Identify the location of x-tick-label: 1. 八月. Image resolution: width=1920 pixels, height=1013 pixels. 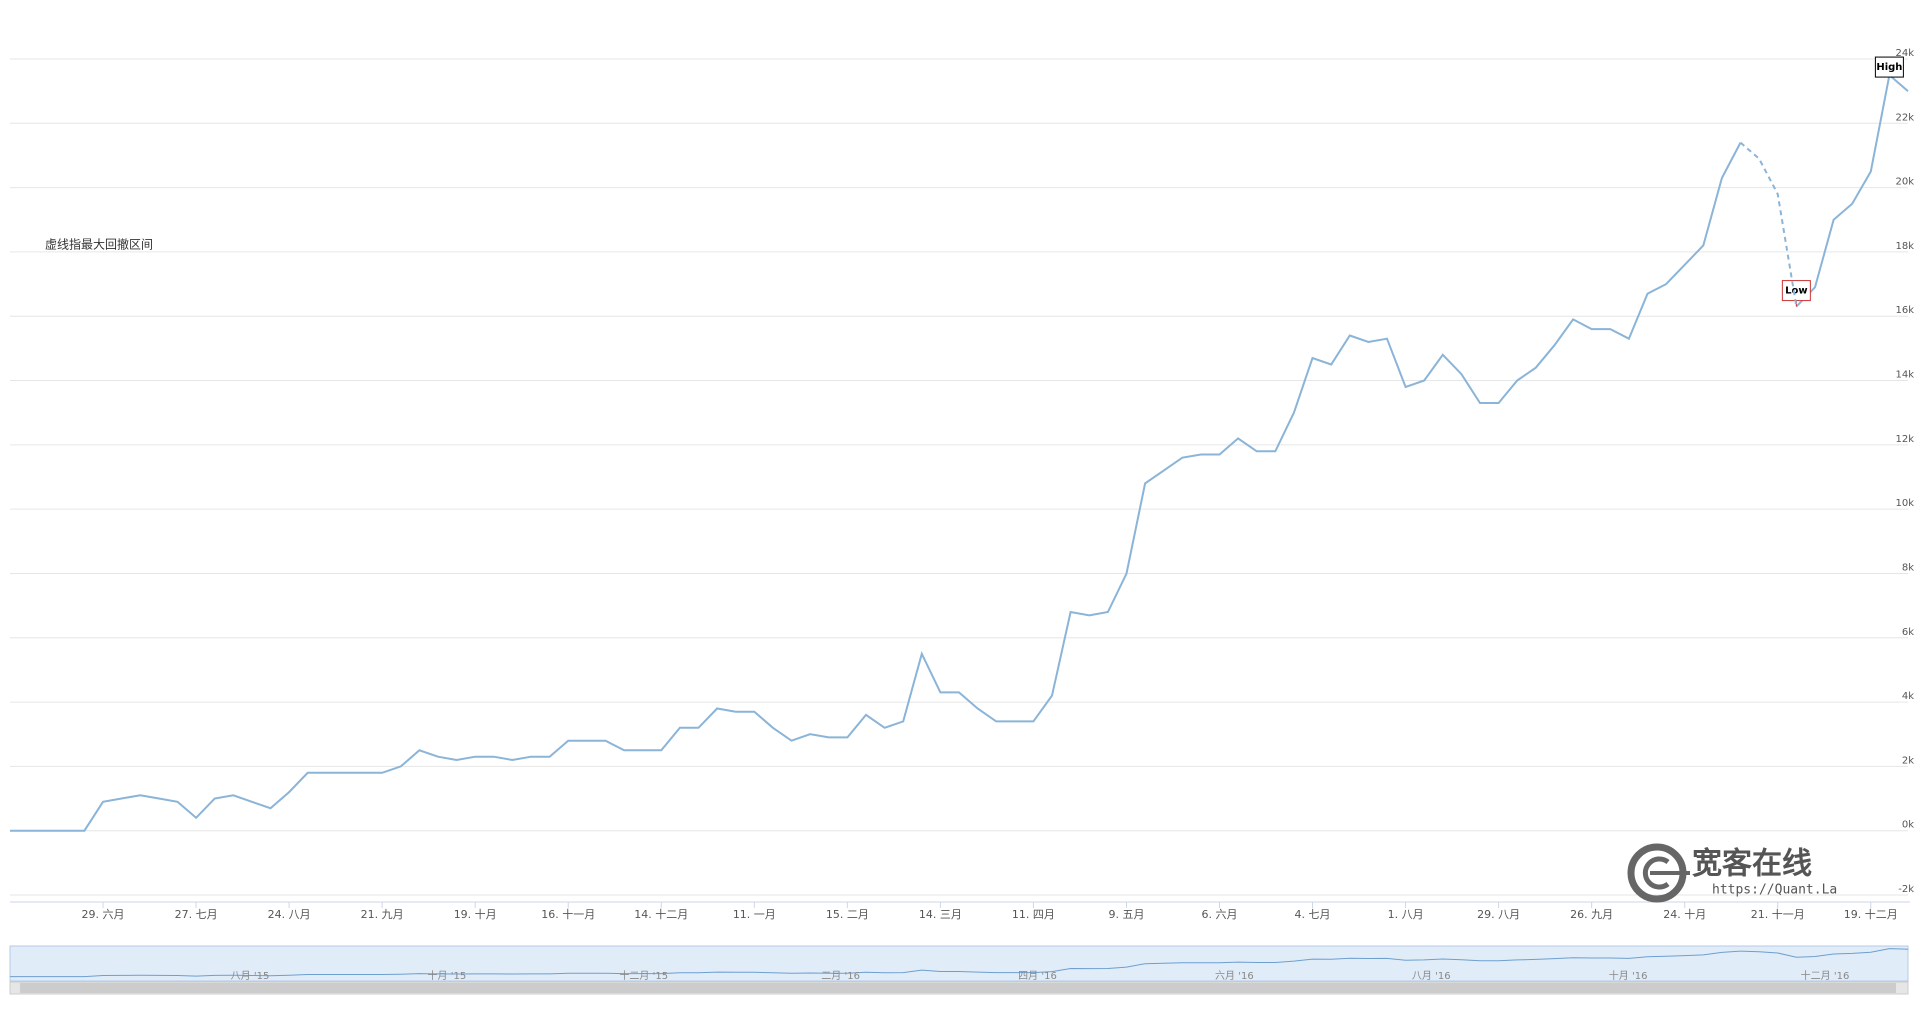
(1406, 914).